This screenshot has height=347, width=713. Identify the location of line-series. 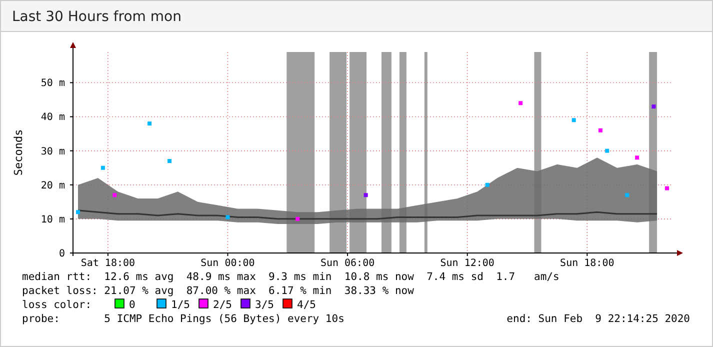
(367, 215).